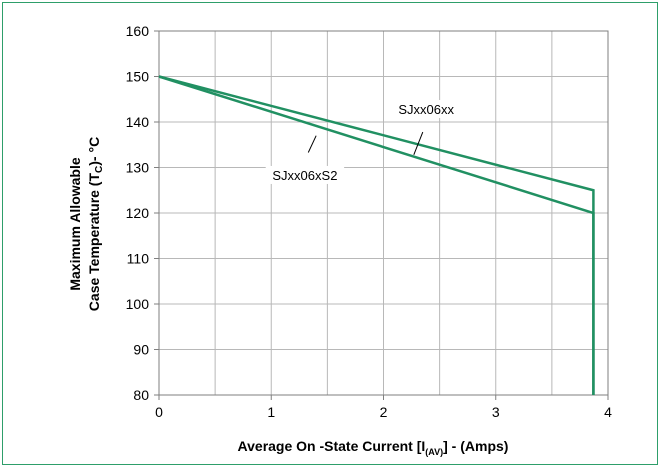 Image resolution: width=662 pixels, height=467 pixels. What do you see at coordinates (75, 224) in the screenshot?
I see `y-axis-title-line1: Maximum Allowable` at bounding box center [75, 224].